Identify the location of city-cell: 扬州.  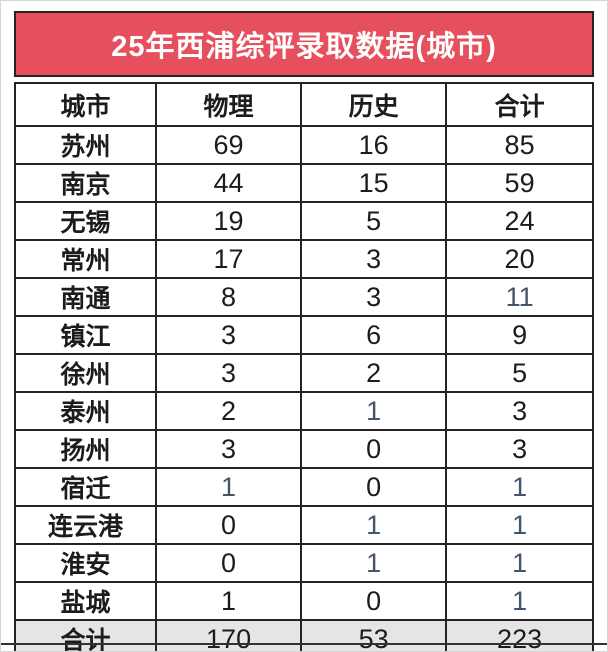
(85, 449).